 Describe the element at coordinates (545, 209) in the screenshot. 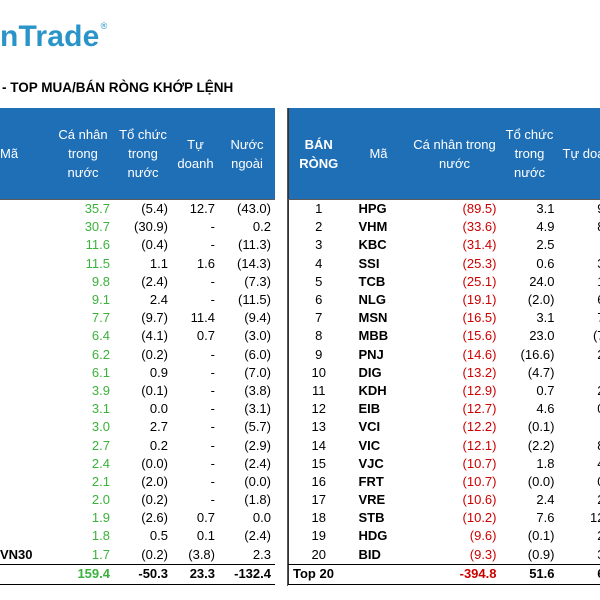

I see `institutional-value: 3.1` at that location.